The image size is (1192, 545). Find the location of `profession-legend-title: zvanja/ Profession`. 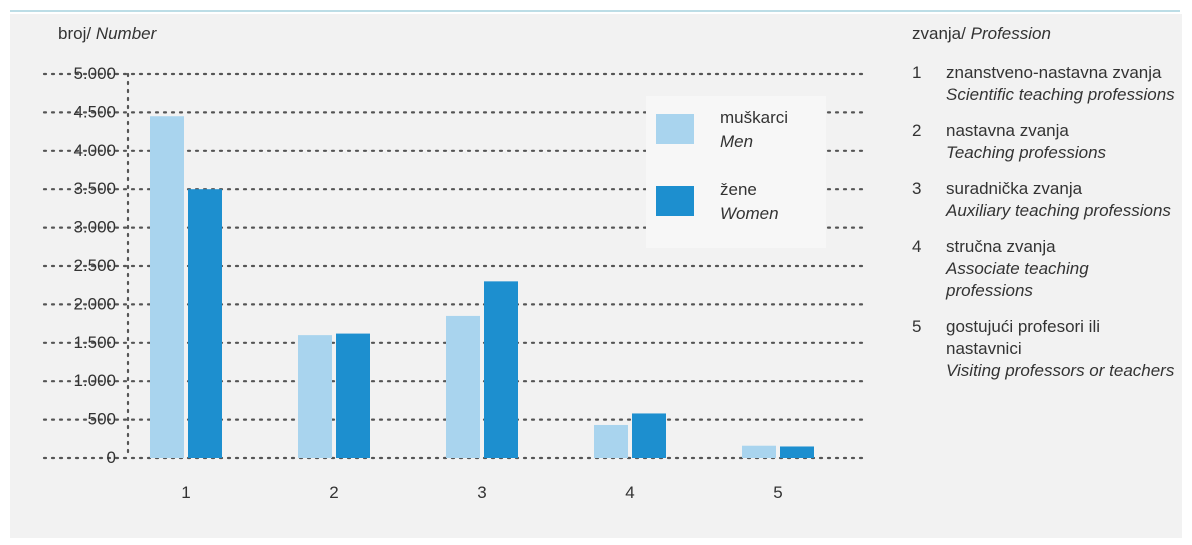

profession-legend-title: zvanja/ Profession is located at coordinates (1046, 34).